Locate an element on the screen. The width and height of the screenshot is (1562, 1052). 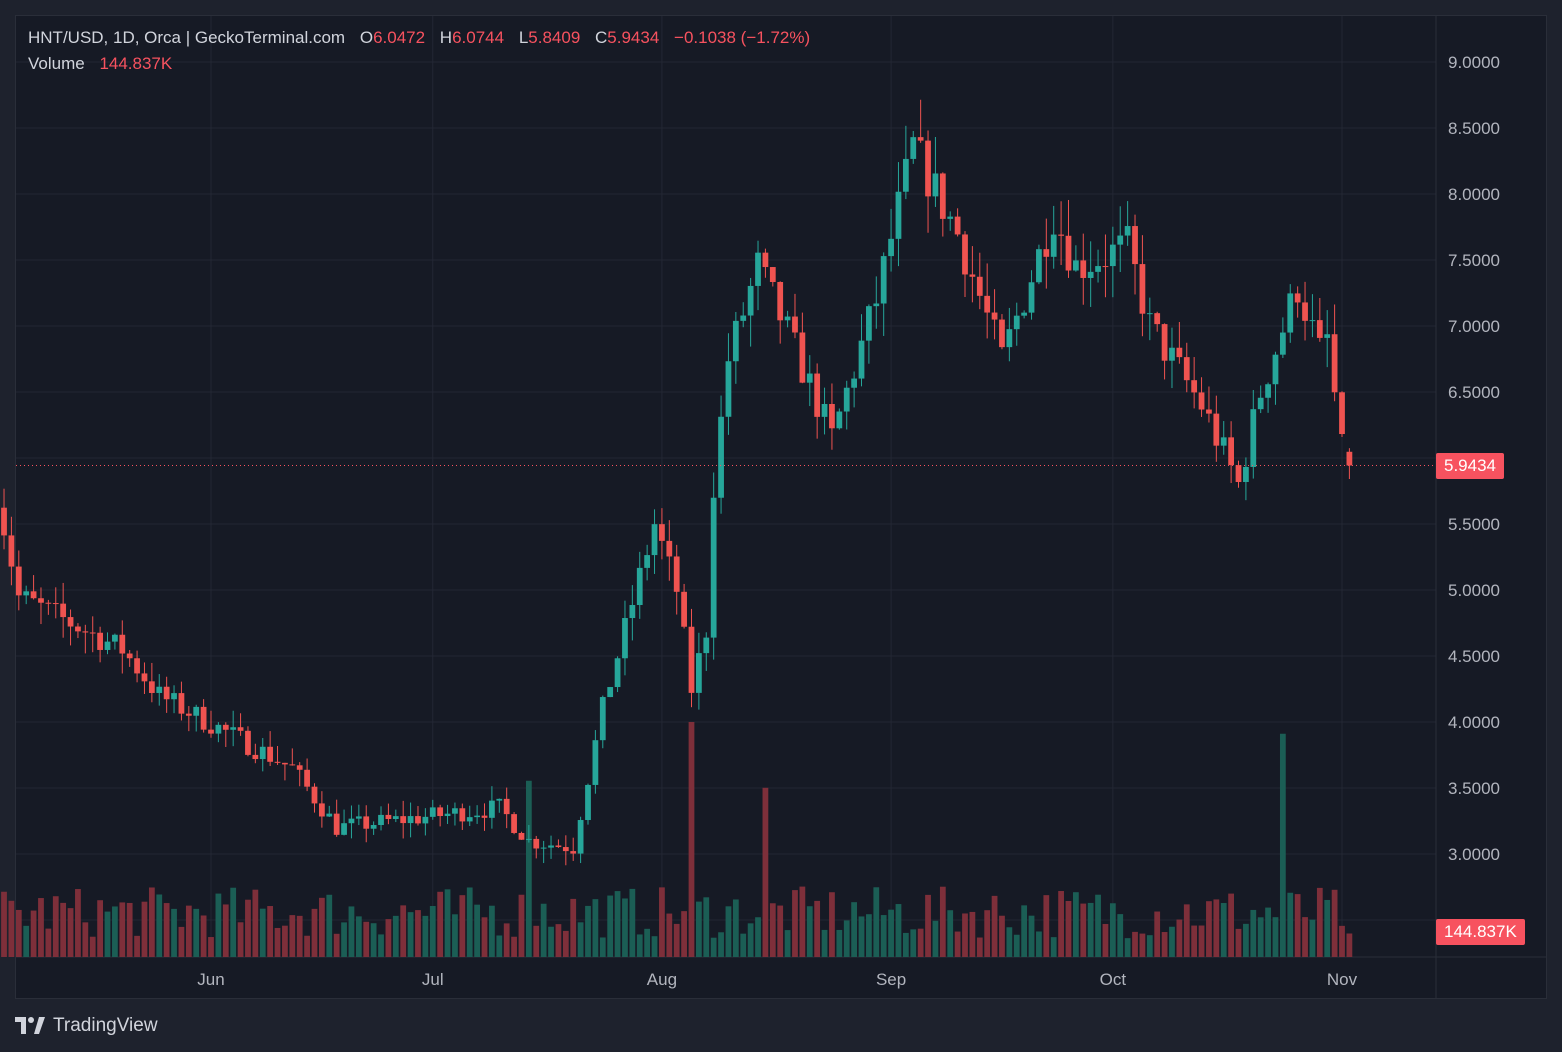
tradingview-logo: TradingView is located at coordinates (86, 1026).